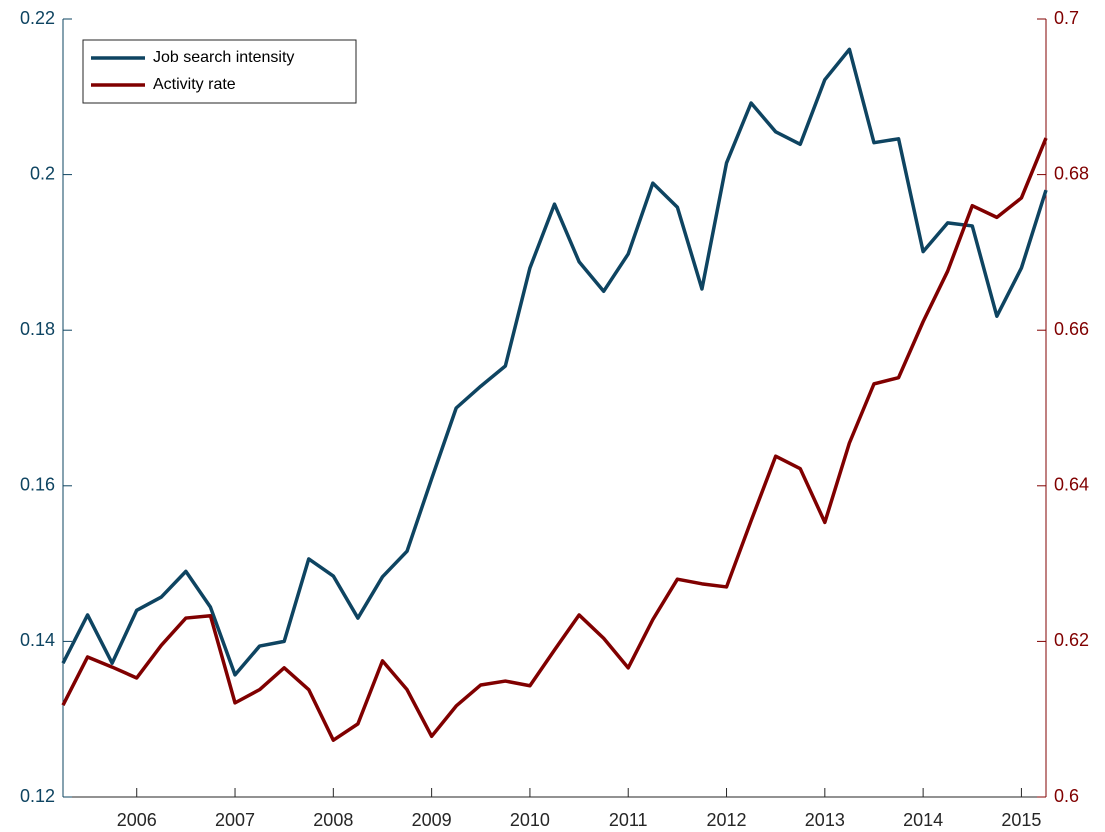  What do you see at coordinates (1066, 18) in the screenshot?
I see `y2-tick-label: 0.7` at bounding box center [1066, 18].